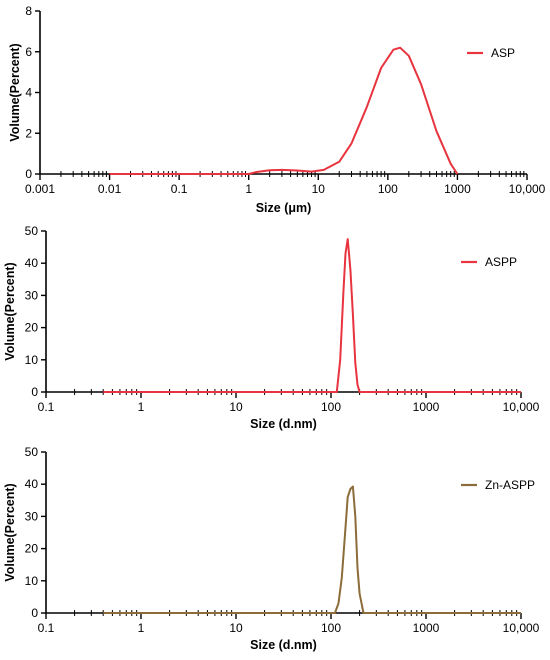  What do you see at coordinates (284, 208) in the screenshot?
I see `x-axis-title: Size (μm)` at bounding box center [284, 208].